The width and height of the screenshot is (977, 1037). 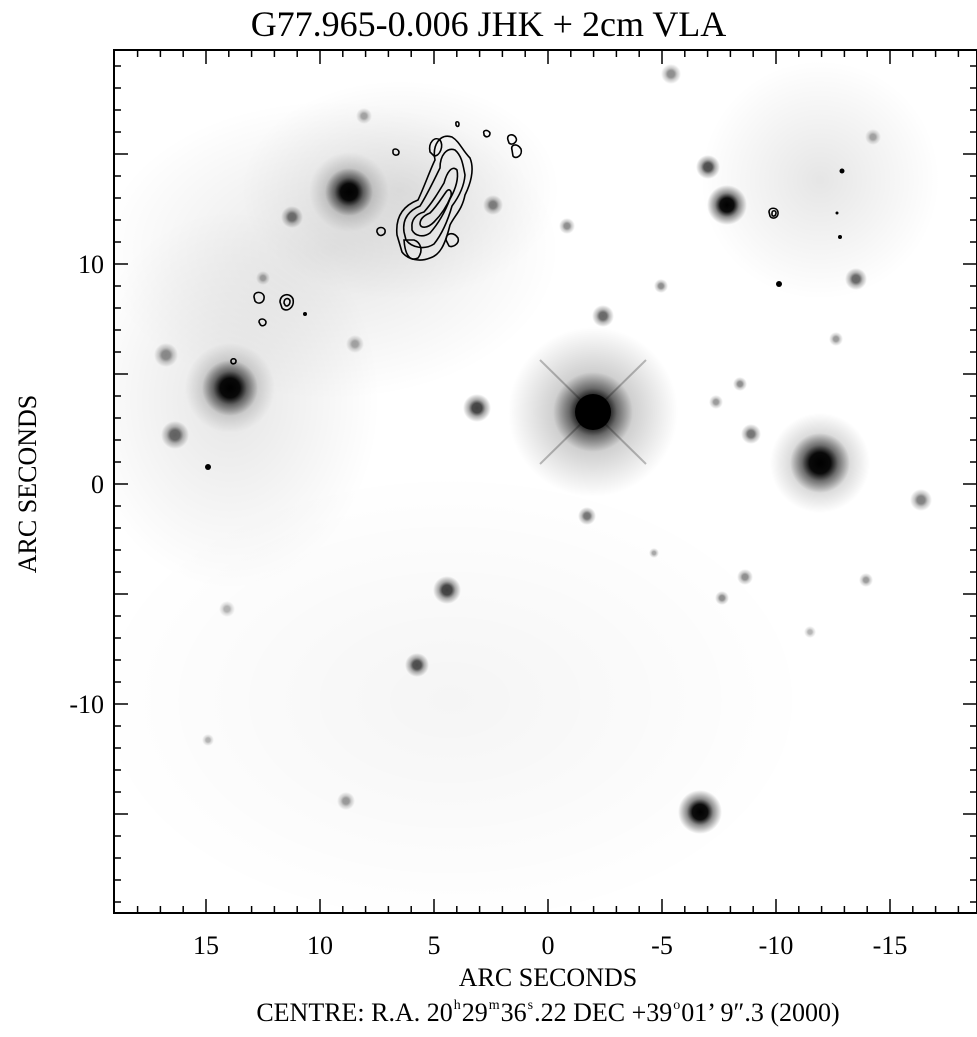 What do you see at coordinates (354, 1012) in the screenshot?
I see `caption-prefix: CENTRE: R.A. 20` at bounding box center [354, 1012].